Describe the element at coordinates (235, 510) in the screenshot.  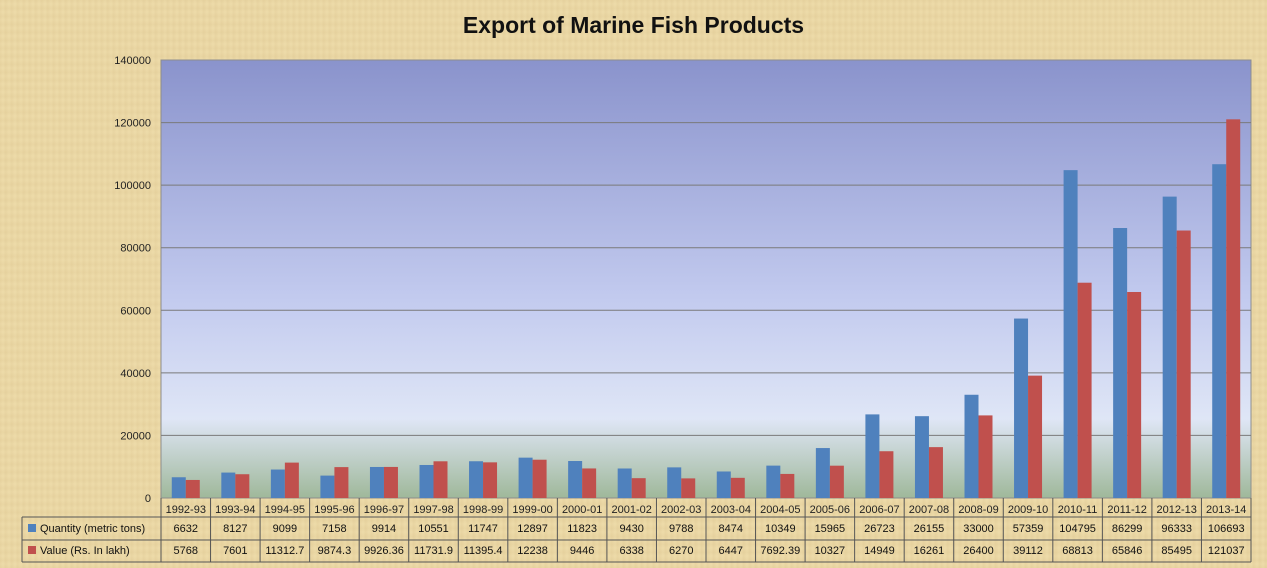
I see `x-category-label: 1993-94` at that location.